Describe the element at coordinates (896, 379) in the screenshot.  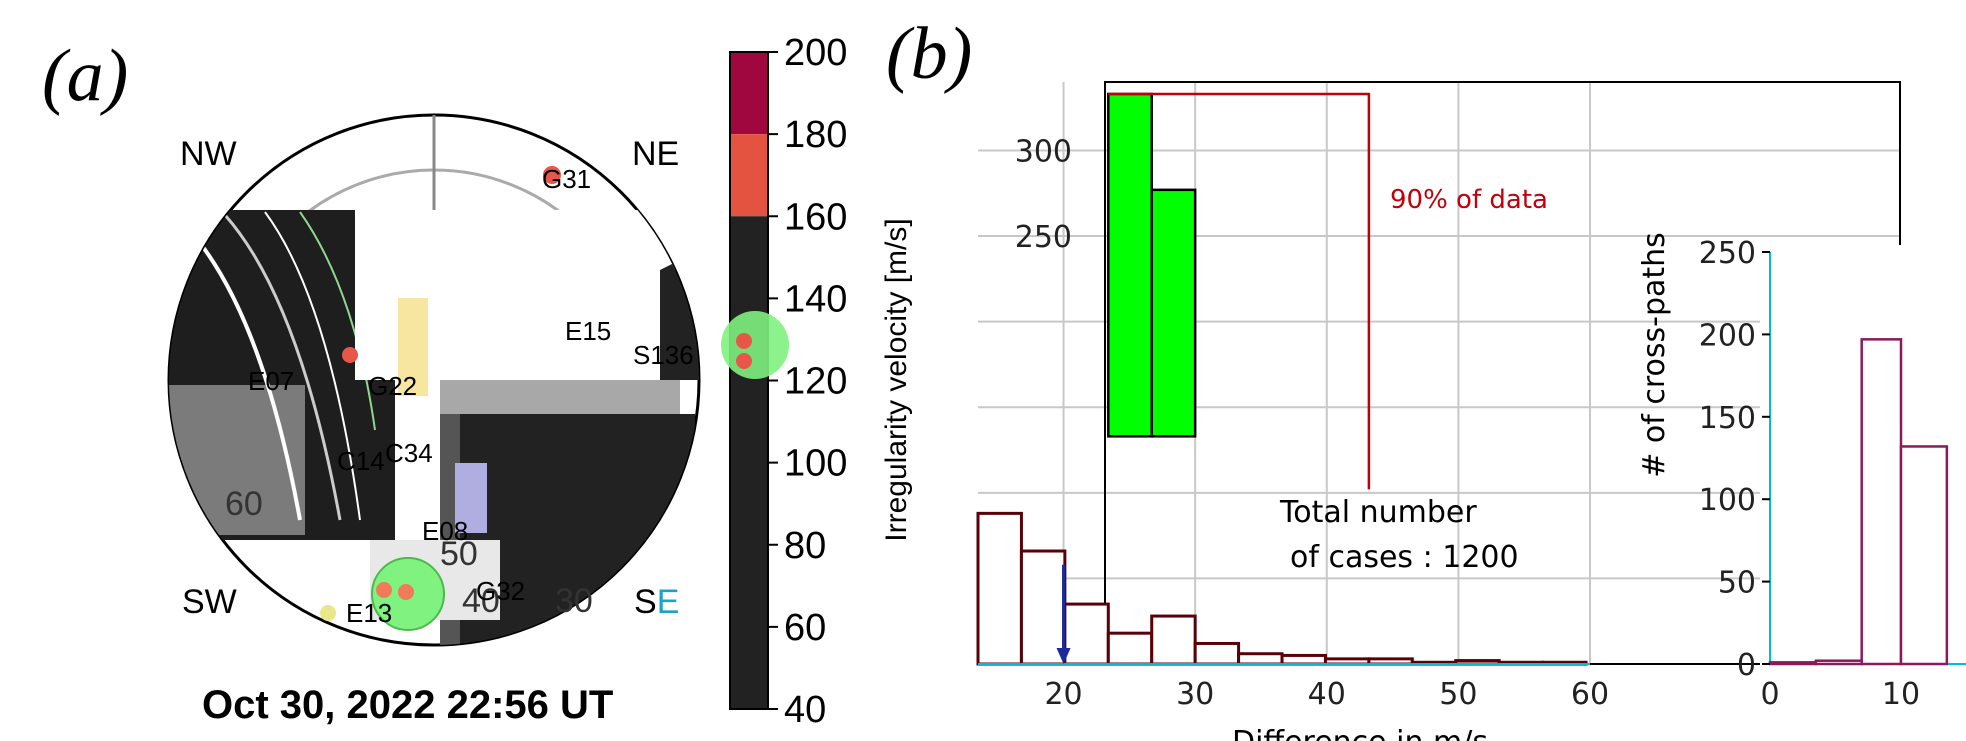
I see `colorbar-title: Irregularity velocity [m/s]` at that location.